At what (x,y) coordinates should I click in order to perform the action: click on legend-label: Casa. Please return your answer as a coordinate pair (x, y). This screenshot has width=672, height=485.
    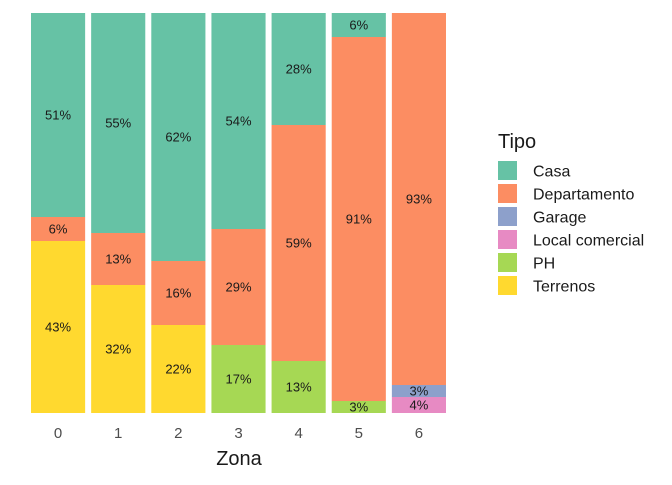
    Looking at the image, I should click on (551, 172).